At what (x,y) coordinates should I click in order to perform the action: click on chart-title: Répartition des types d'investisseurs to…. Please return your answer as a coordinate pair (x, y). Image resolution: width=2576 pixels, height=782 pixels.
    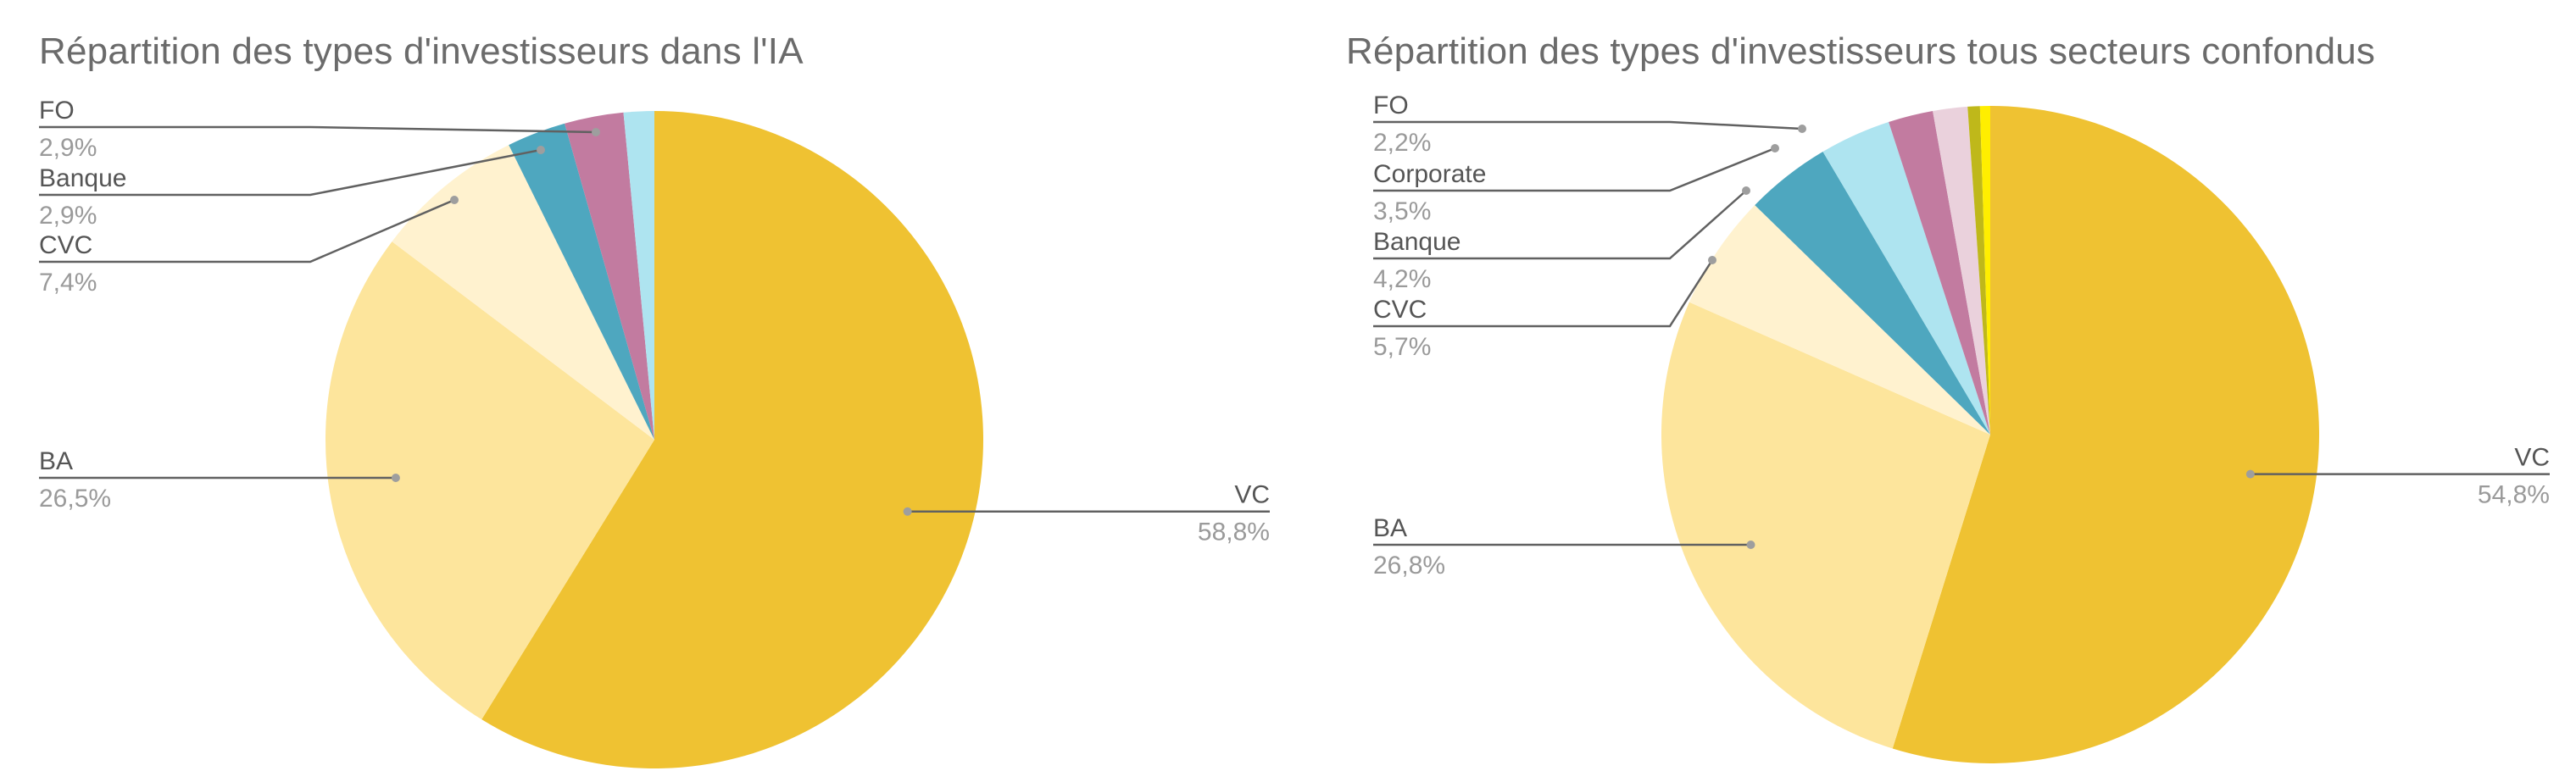
    Looking at the image, I should click on (1861, 51).